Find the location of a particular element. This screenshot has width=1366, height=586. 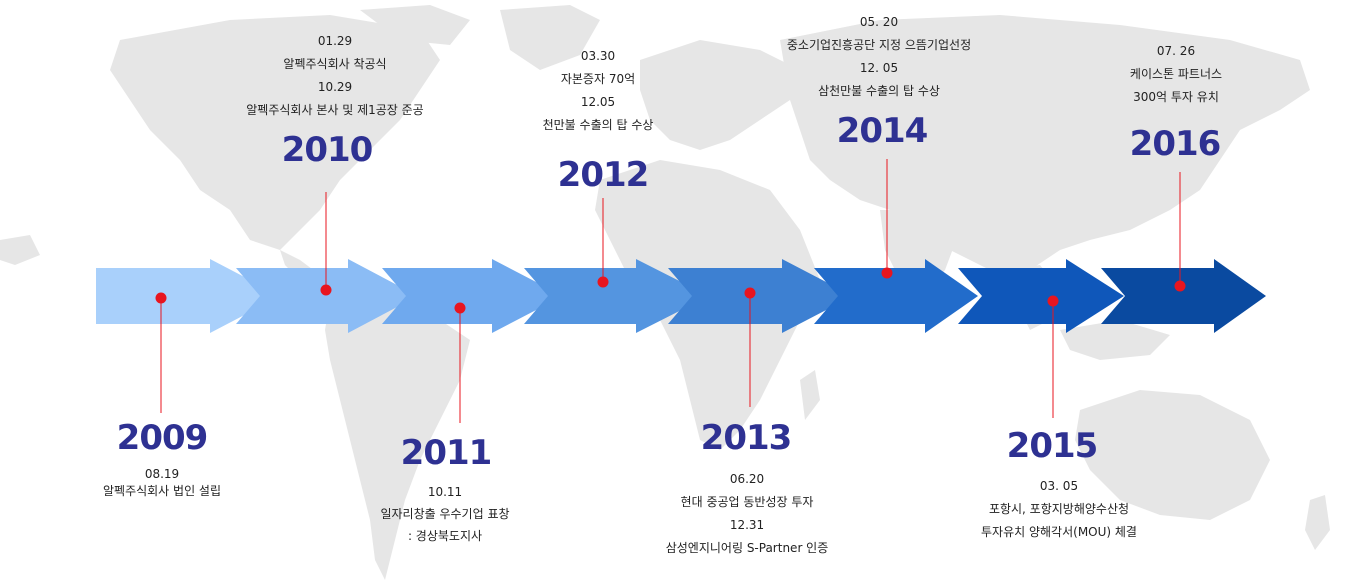

marker-dot-2010 is located at coordinates (326, 290).